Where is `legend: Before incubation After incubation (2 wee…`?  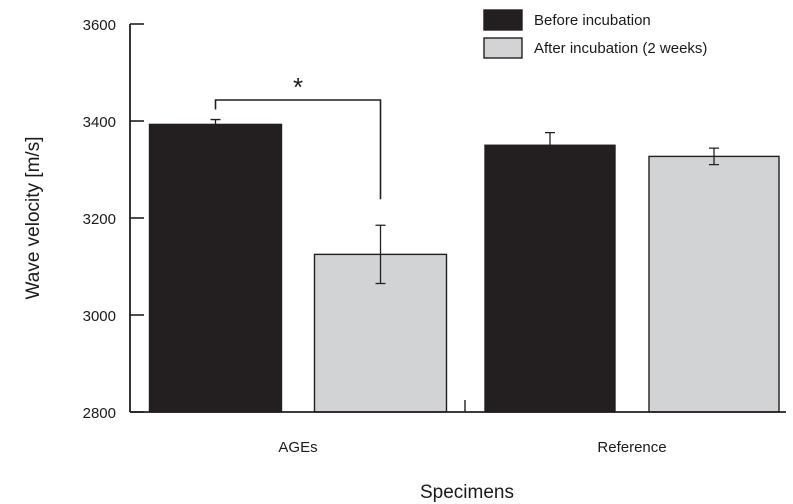 legend: Before incubation After incubation (2 wee… is located at coordinates (595, 34).